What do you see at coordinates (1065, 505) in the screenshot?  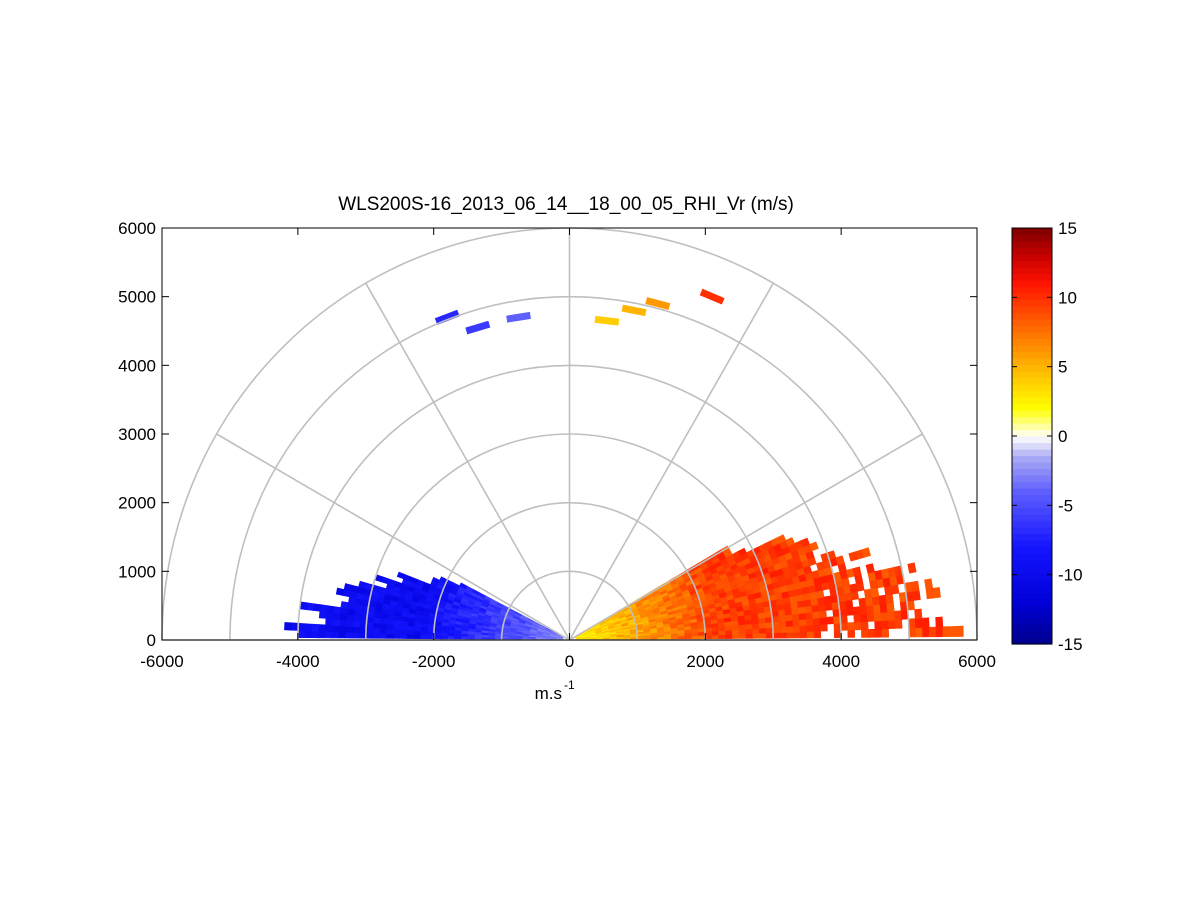 I see `colorbar-tick-label: -5` at bounding box center [1065, 505].